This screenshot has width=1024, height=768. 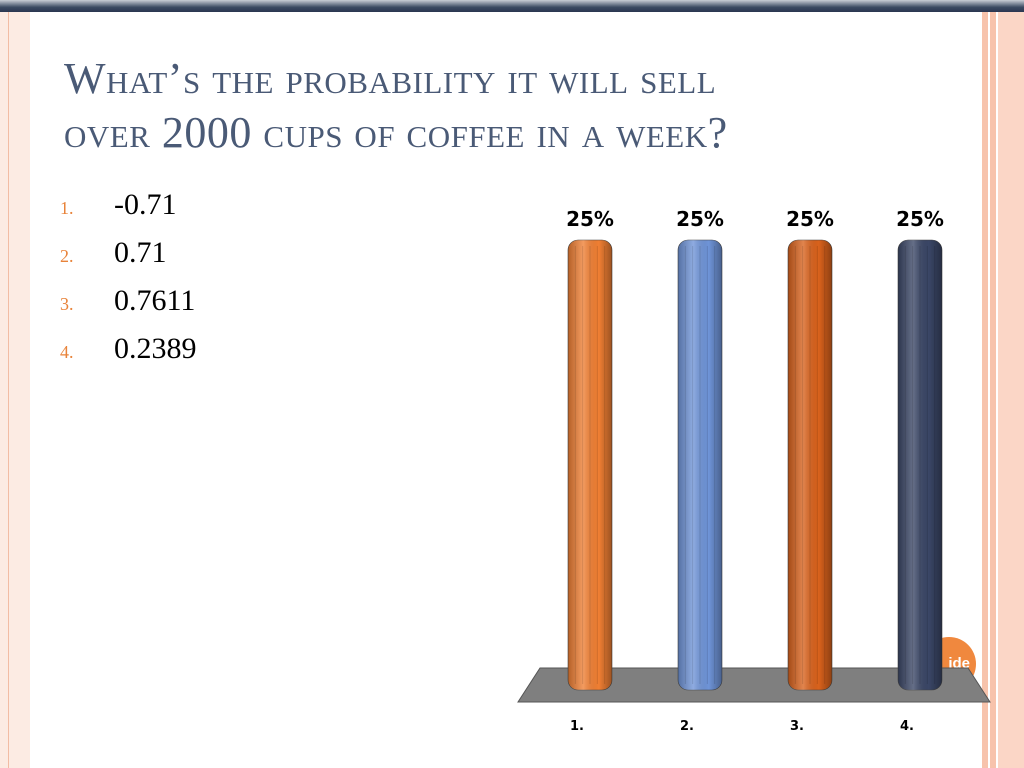 I want to click on option-number: 4., so click(x=67, y=352).